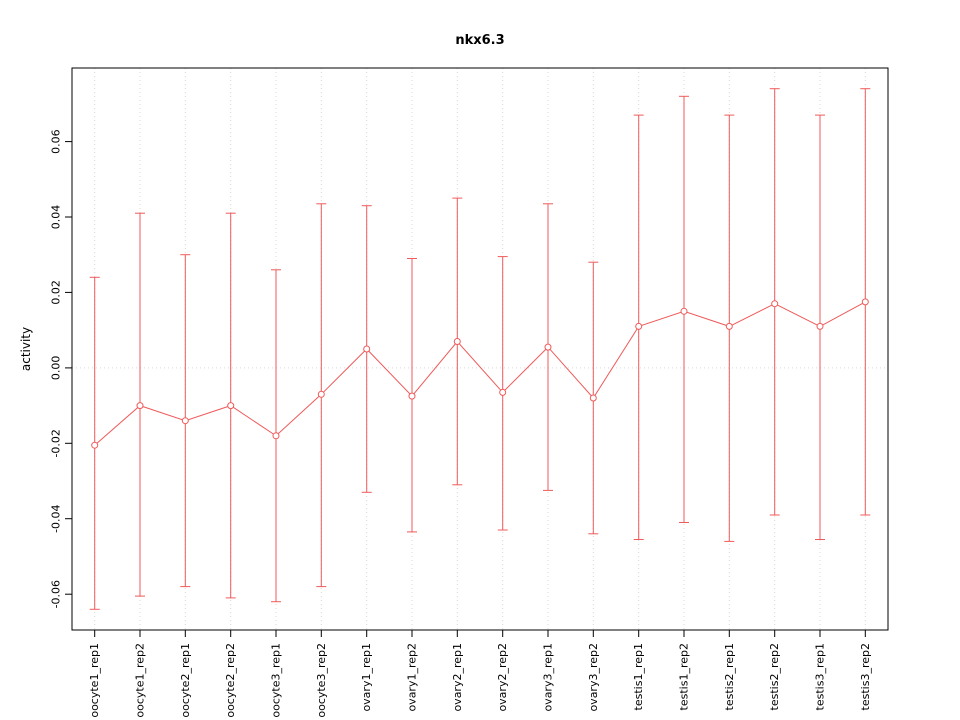 This screenshot has height=720, width=960. I want to click on x-tick-label: testis2_rep1, so click(729, 676).